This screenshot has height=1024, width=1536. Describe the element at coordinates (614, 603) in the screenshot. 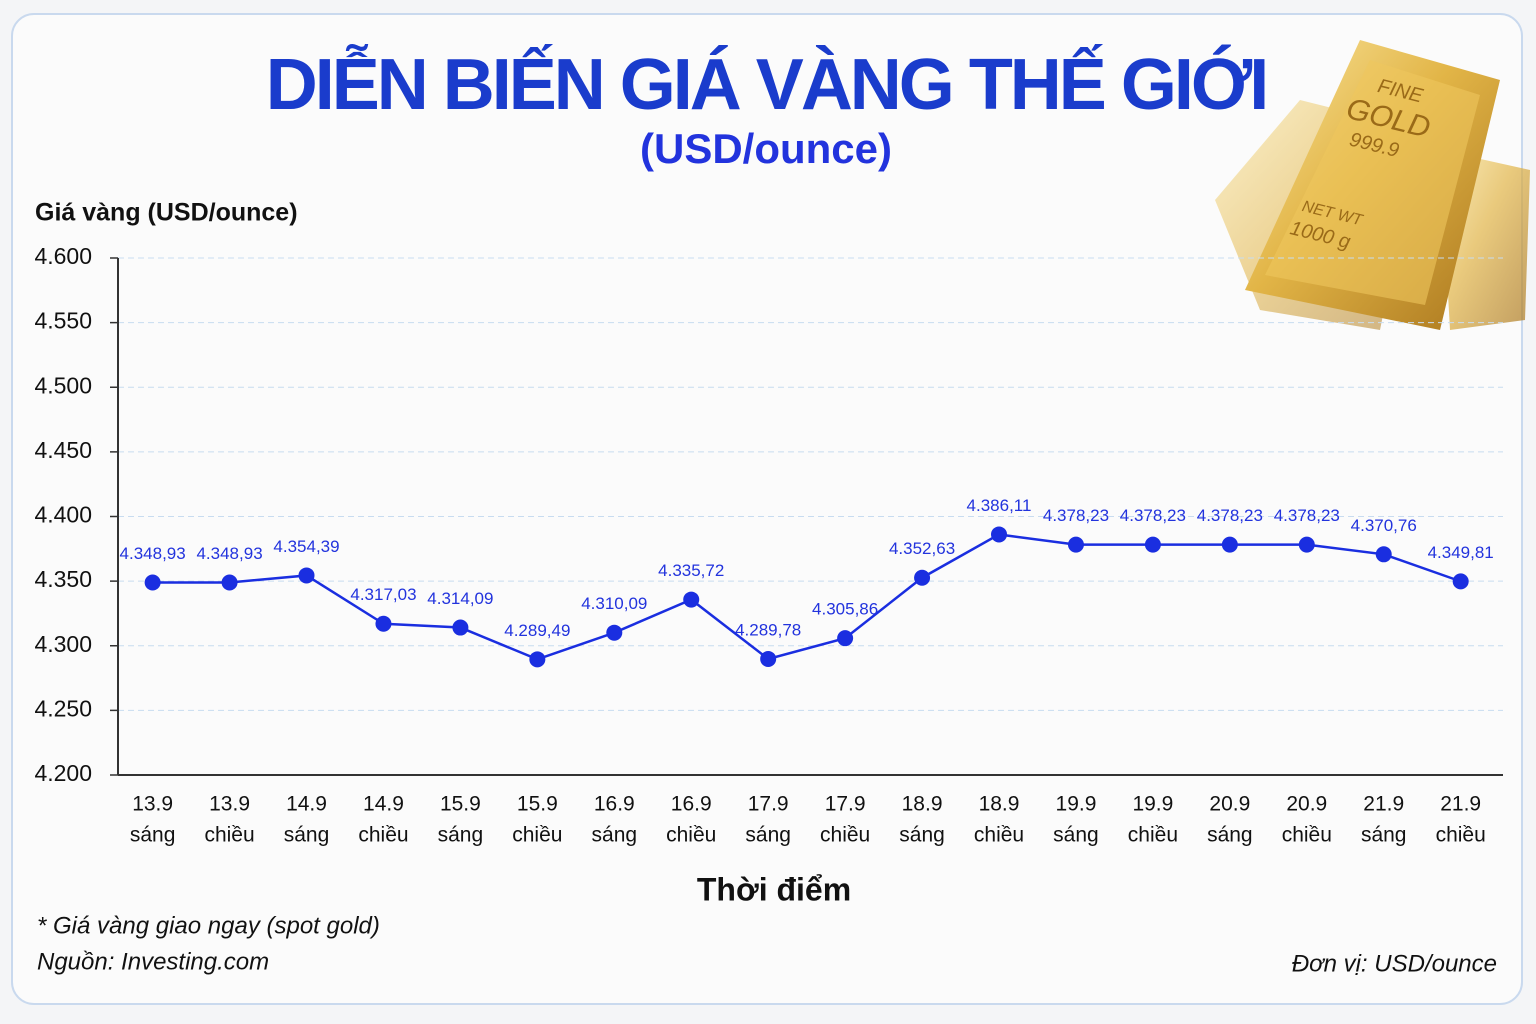

I see `value-label: 4.310,09` at that location.